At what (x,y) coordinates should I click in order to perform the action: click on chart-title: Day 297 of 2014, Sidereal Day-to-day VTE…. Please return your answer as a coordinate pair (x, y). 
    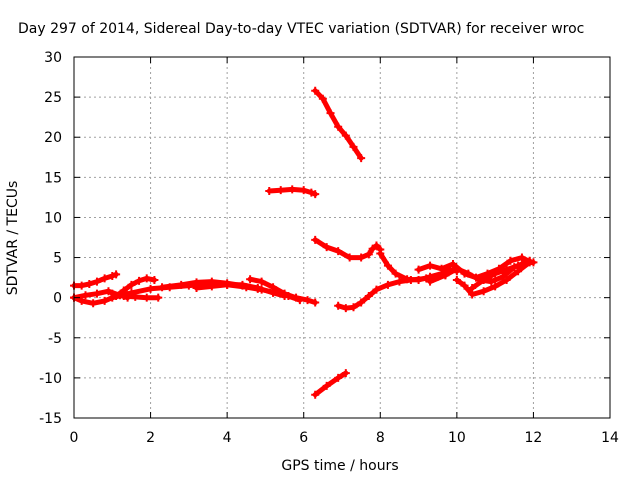
    Looking at the image, I should click on (301, 29).